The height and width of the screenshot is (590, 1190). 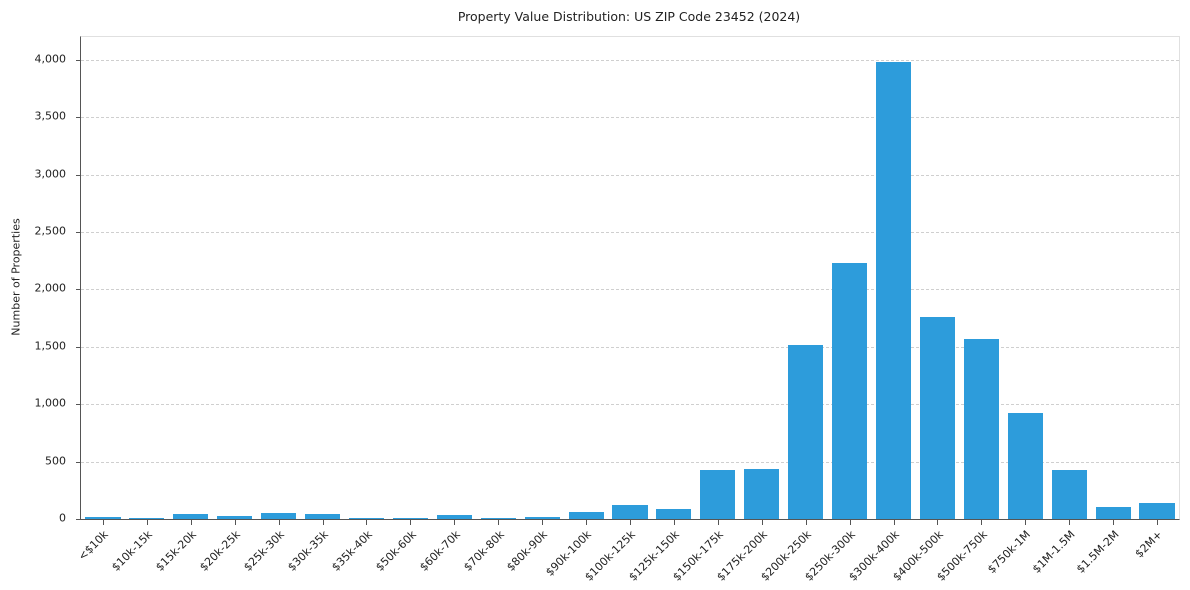 What do you see at coordinates (176, 551) in the screenshot?
I see `x-tick-label: $15k-20k` at bounding box center [176, 551].